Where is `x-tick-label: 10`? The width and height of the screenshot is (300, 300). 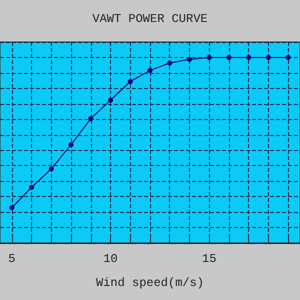
x-tick-label: 10 is located at coordinates (110, 259).